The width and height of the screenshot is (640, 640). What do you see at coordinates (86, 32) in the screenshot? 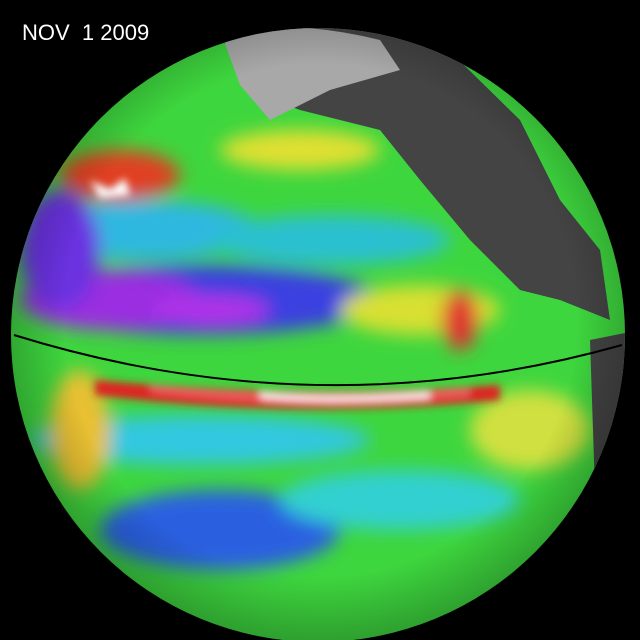
I see `date-label: NOV 1 2009` at bounding box center [86, 32].